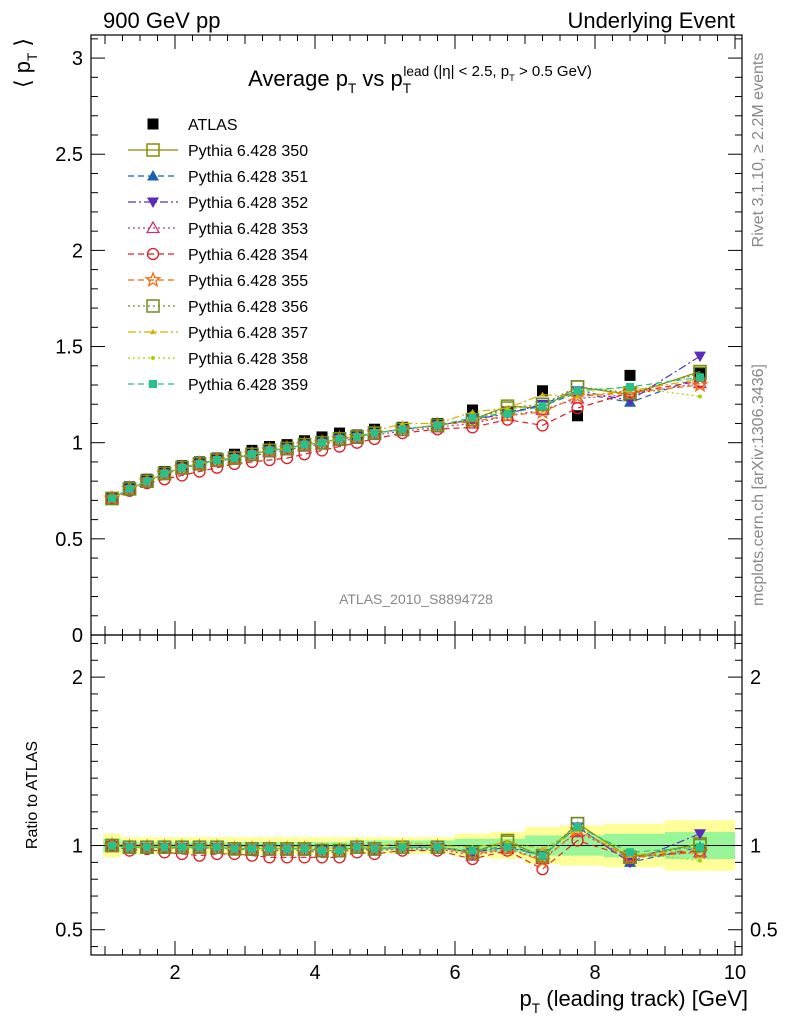  I want to click on legend-entry: Pythia 6.428 355, so click(218, 280).